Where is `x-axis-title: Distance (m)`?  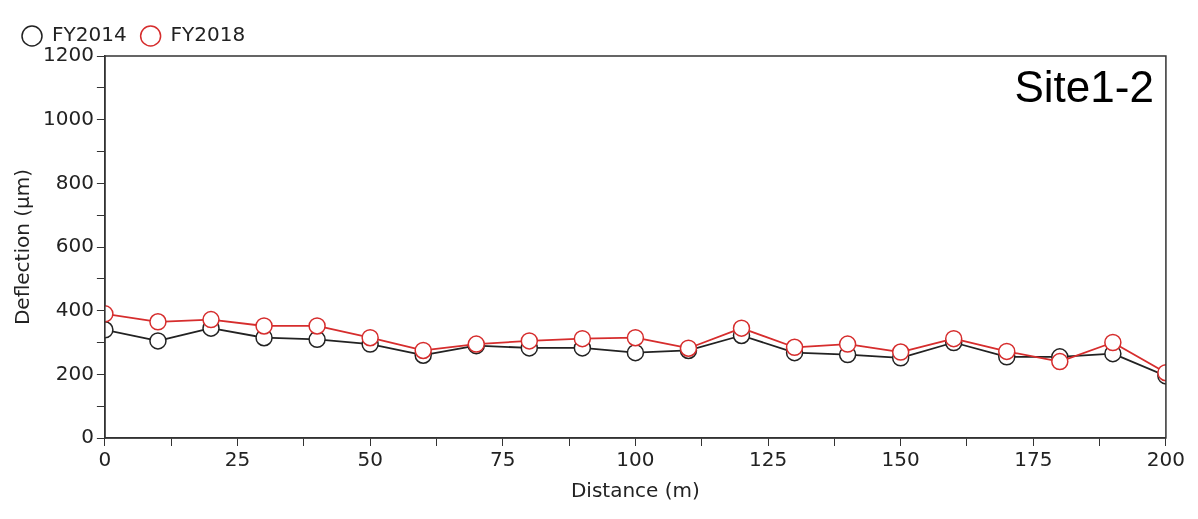
x-axis-title: Distance (m) is located at coordinates (635, 490).